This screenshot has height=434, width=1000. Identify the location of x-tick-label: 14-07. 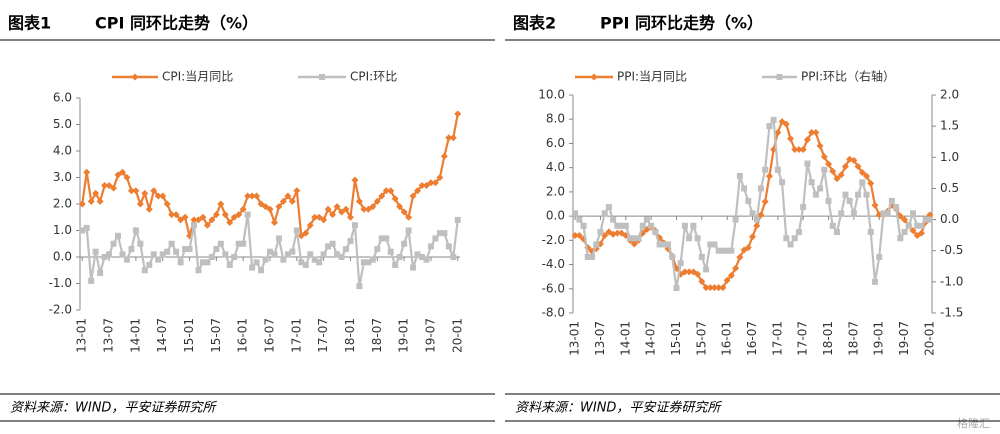
(162, 335).